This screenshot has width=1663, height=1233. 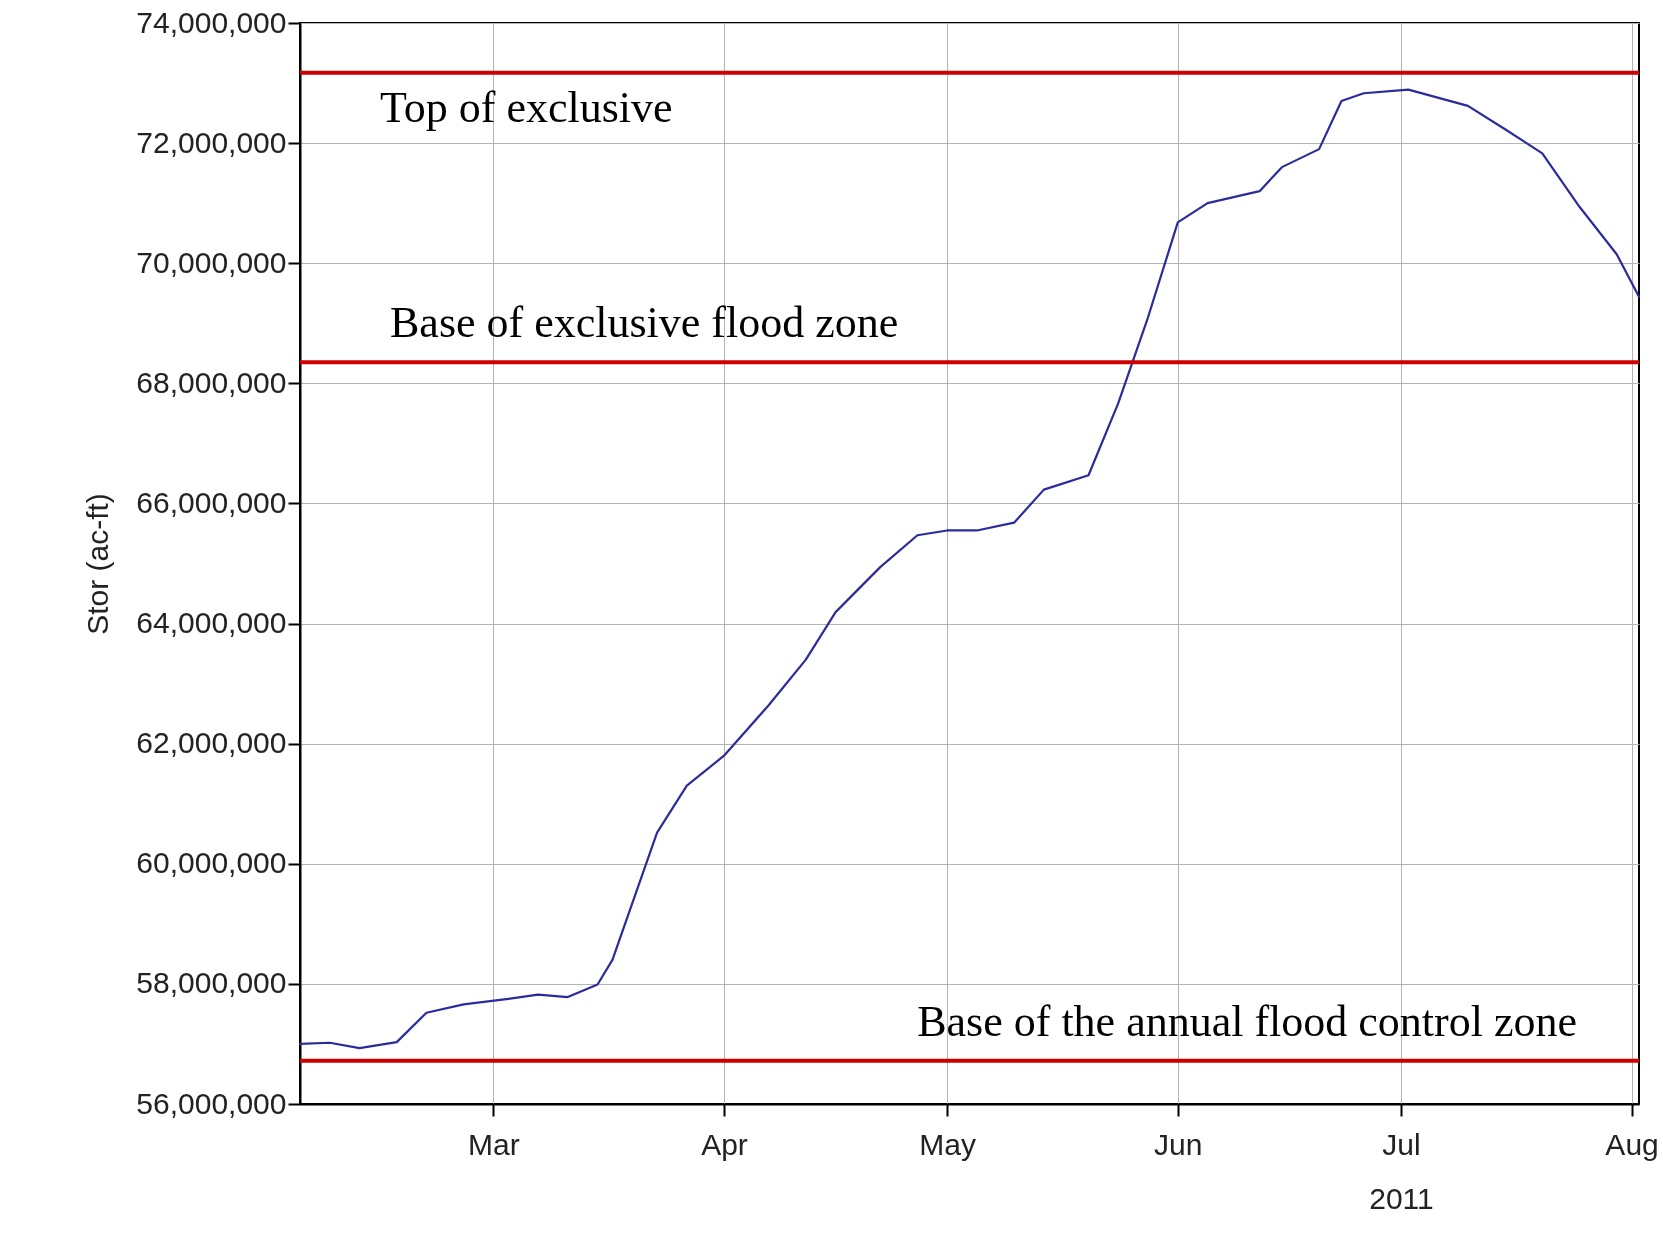 What do you see at coordinates (494, 1144) in the screenshot?
I see `x-tick-label: Mar` at bounding box center [494, 1144].